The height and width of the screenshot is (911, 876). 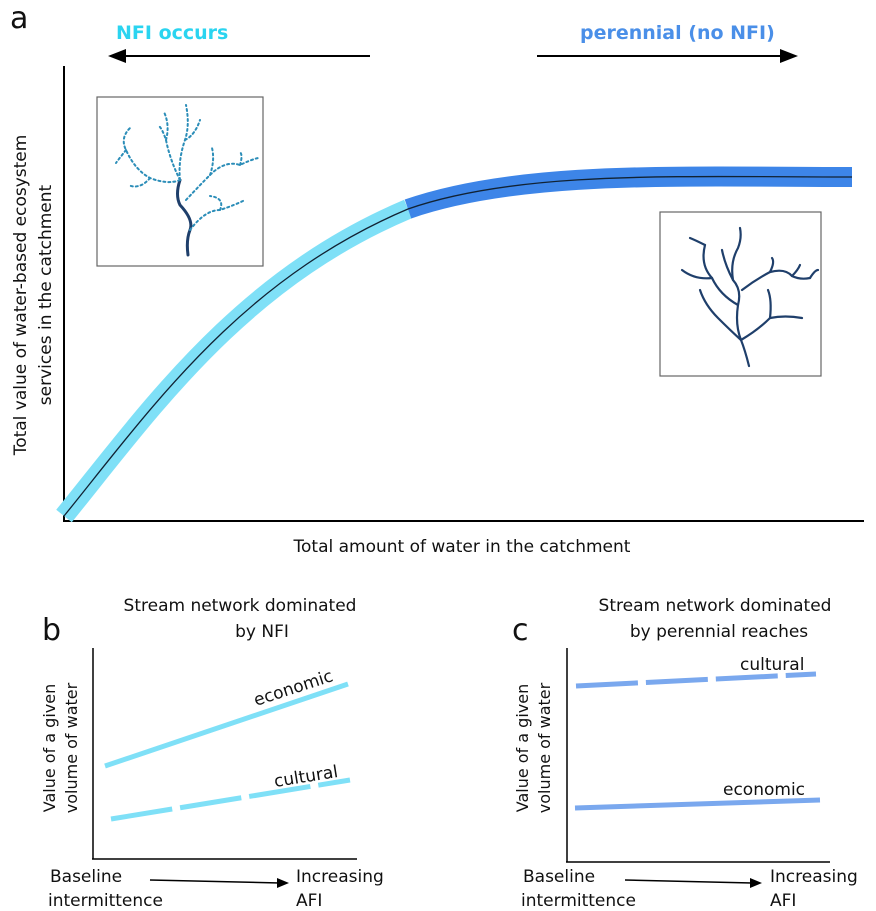 What do you see at coordinates (520, 630) in the screenshot?
I see `panel-c-label: c` at bounding box center [520, 630].